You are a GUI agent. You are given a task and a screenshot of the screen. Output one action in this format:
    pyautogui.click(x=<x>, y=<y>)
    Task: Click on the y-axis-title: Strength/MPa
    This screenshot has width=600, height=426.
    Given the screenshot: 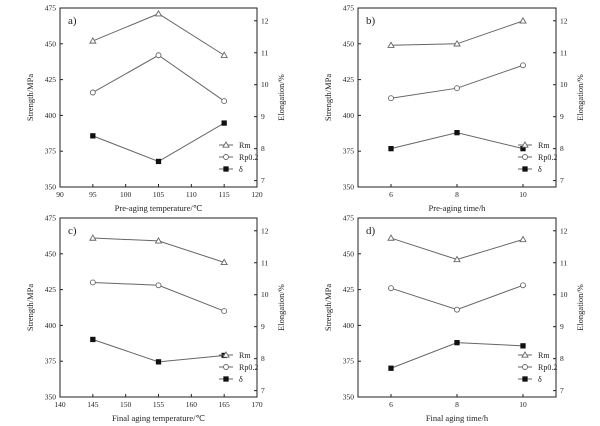 What is the action you would take?
    pyautogui.click(x=30, y=97)
    